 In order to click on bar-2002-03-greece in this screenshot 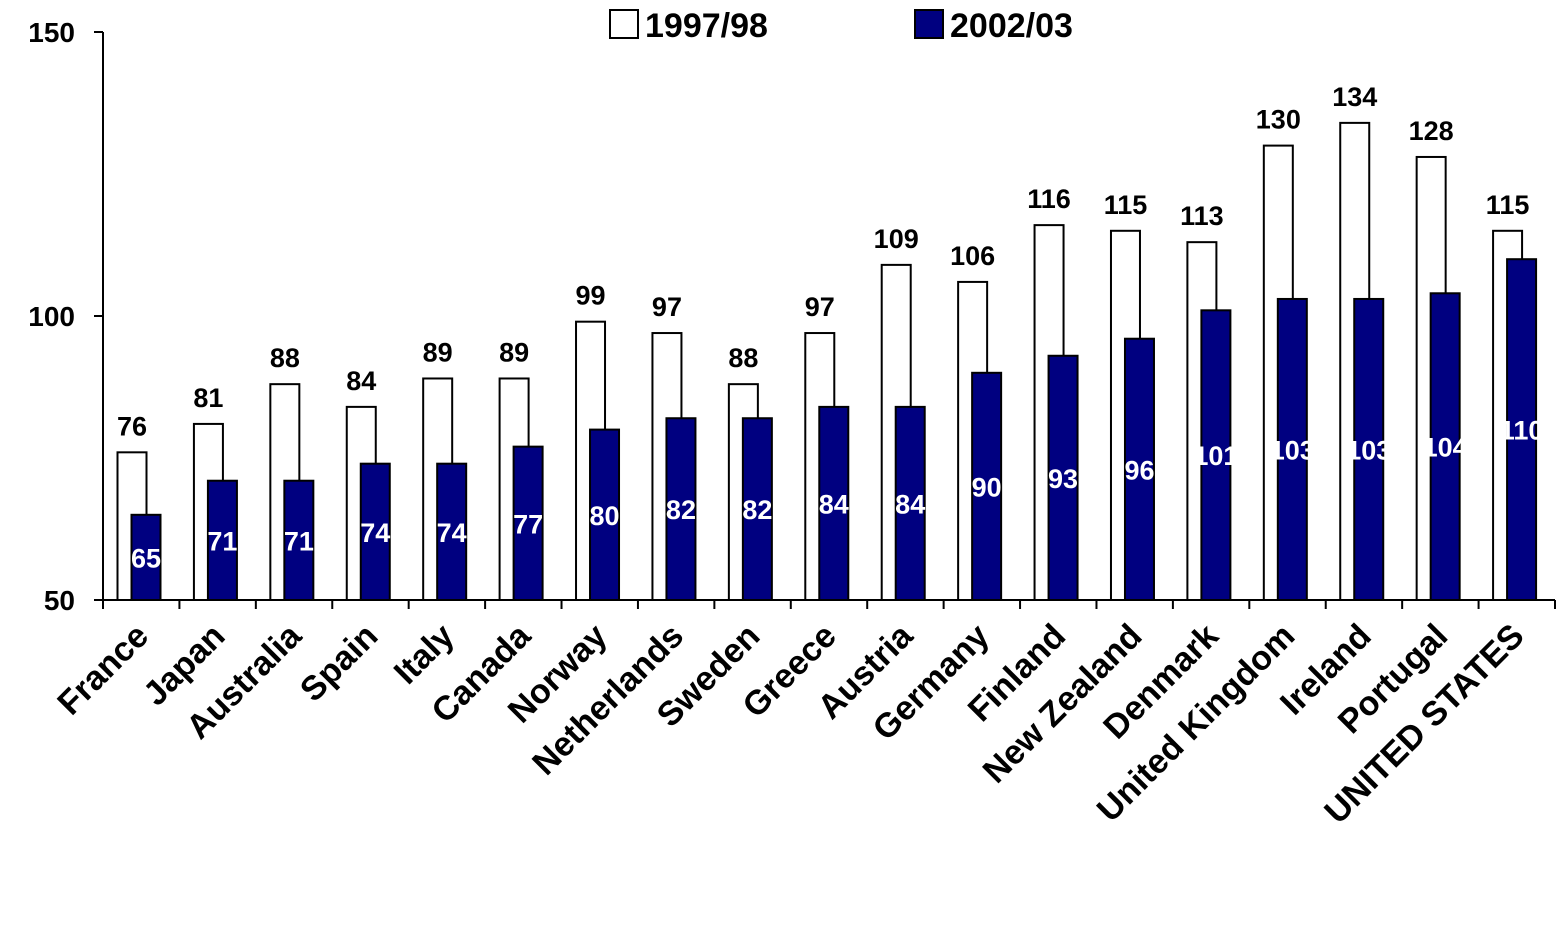, I will do `click(834, 503)`.